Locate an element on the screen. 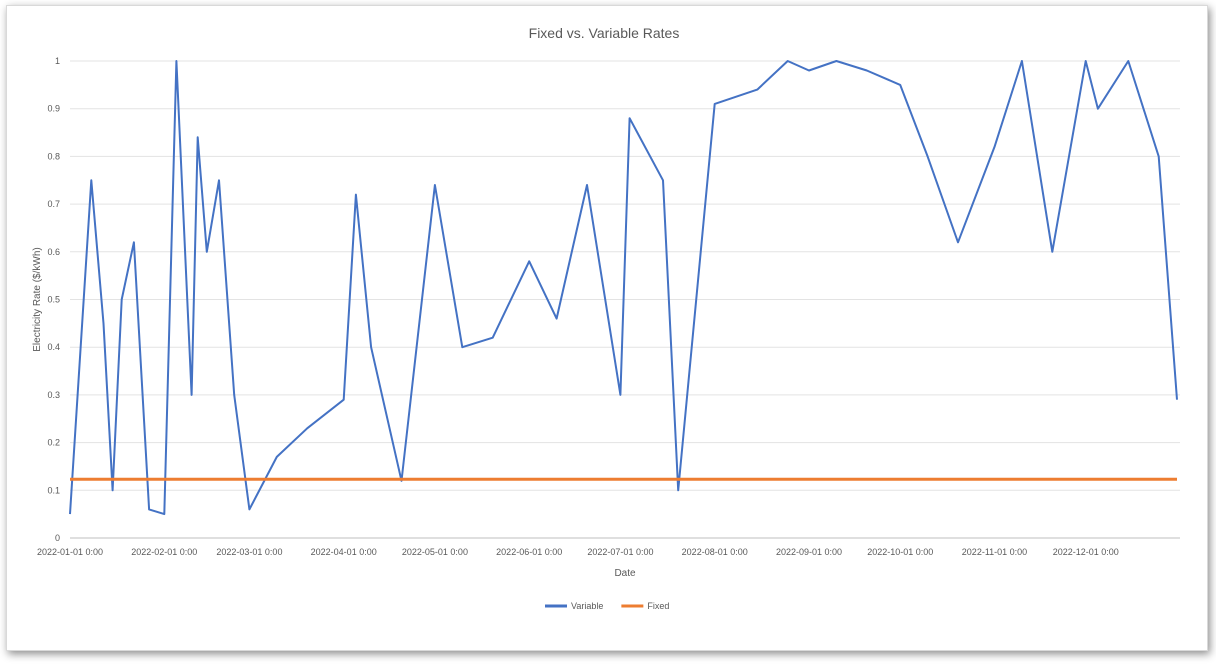  x-tick-label: 2022-06-01 0:00 is located at coordinates (529, 552).